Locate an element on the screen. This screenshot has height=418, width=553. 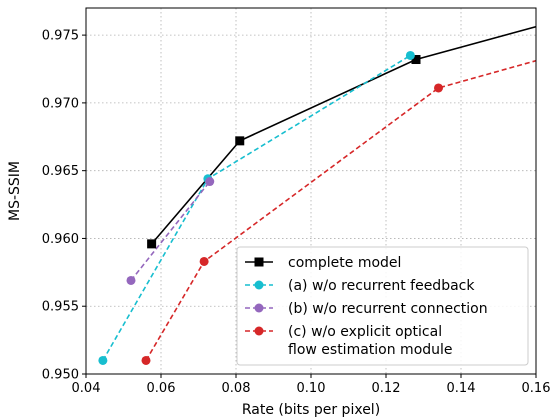
x-tick-label: 0.08 is located at coordinates (236, 388).